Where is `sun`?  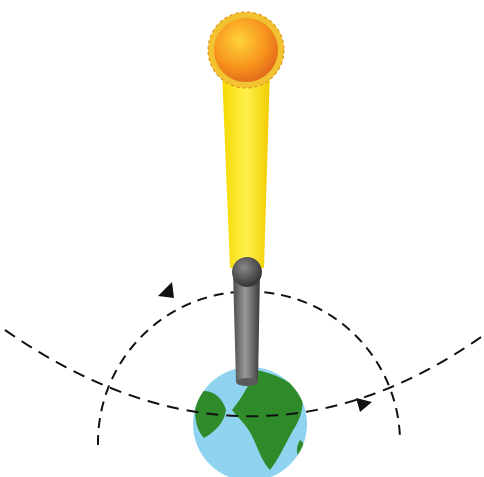
sun is located at coordinates (246, 50).